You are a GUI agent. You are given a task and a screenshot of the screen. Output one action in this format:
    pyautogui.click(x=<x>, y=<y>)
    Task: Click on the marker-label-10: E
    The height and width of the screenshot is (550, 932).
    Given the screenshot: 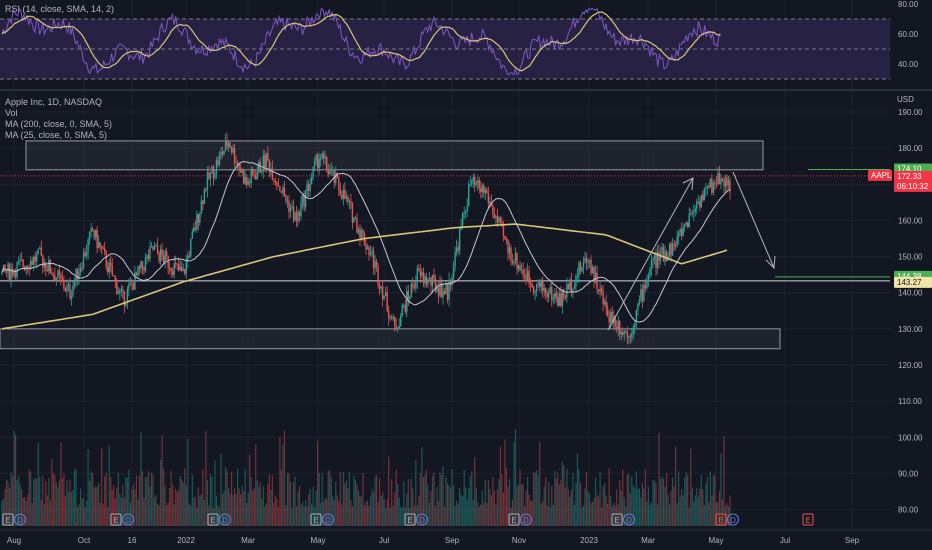 What is the action you would take?
    pyautogui.click(x=513, y=520)
    